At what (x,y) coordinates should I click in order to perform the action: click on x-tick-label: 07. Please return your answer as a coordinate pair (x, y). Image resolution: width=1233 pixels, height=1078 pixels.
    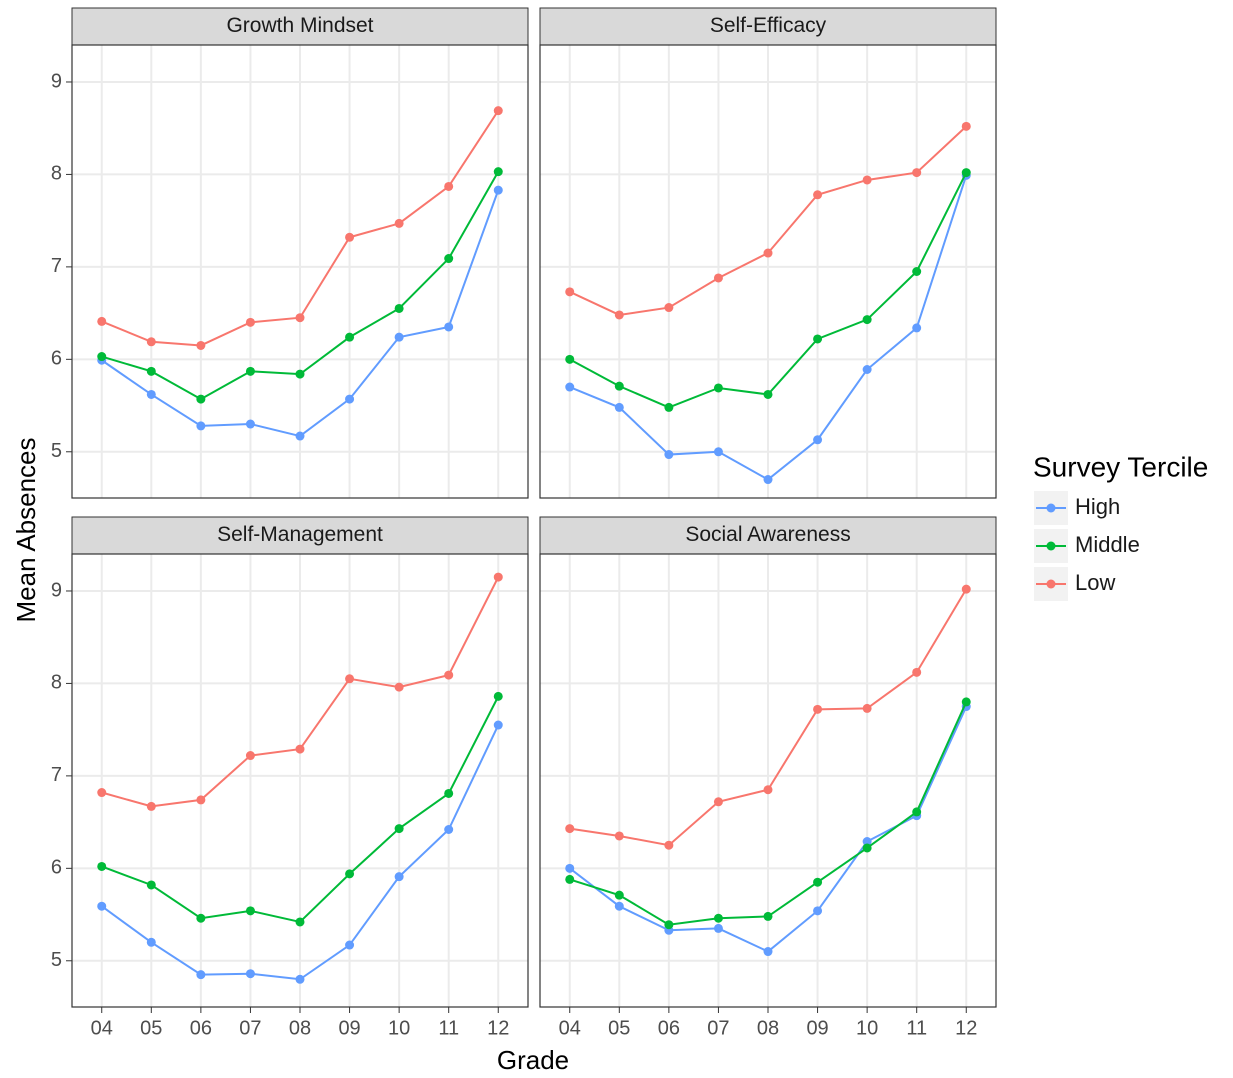
    Looking at the image, I should click on (718, 1028).